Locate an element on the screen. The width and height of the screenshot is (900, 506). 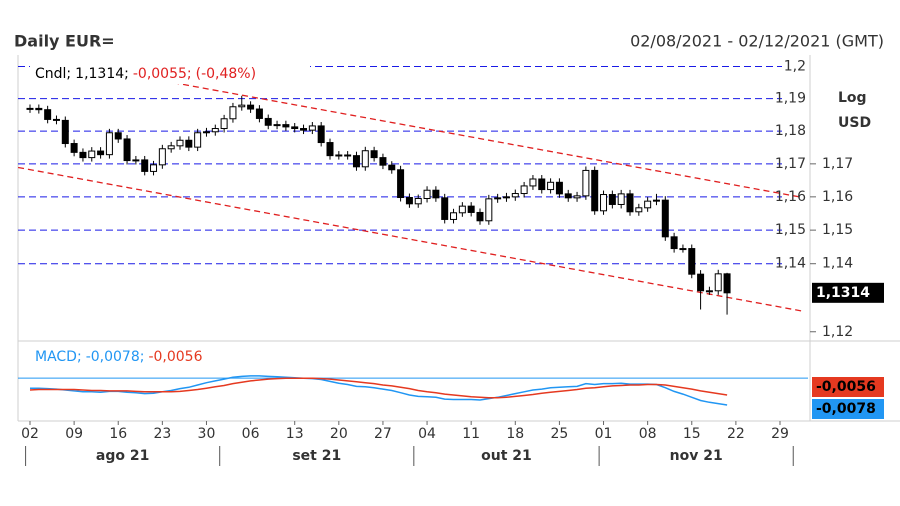
legend: MACD; -0,0078; -0,0056 is located at coordinates (119, 357).